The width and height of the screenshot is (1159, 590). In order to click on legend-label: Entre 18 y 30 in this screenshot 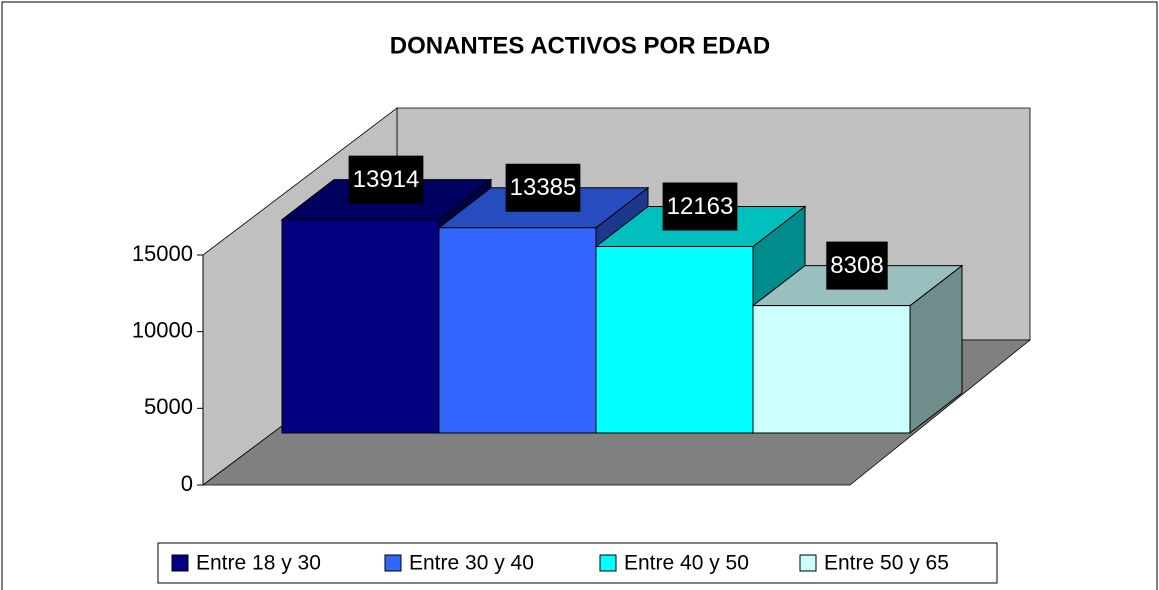, I will do `click(258, 563)`.